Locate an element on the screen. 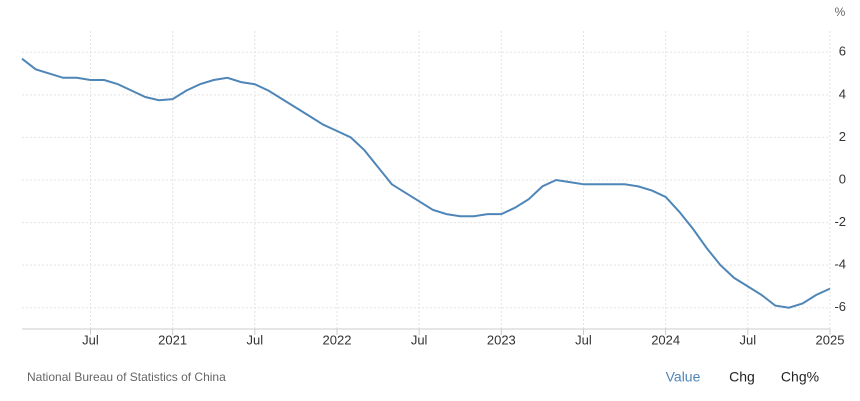  tab: Value is located at coordinates (683, 377).